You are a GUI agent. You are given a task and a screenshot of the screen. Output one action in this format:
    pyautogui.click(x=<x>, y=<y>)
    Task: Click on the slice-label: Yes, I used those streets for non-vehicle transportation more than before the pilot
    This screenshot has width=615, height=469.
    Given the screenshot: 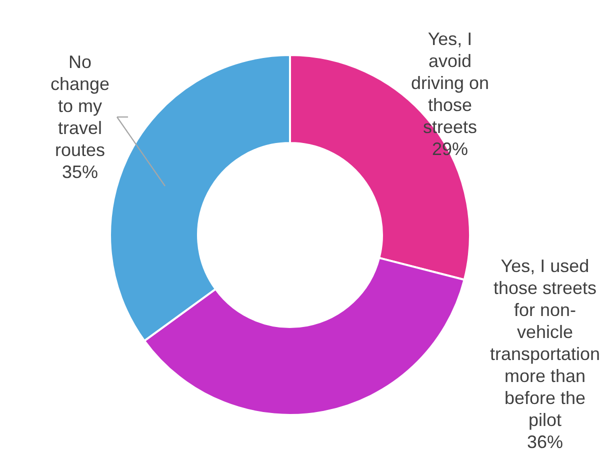 What is the action you would take?
    pyautogui.click(x=545, y=343)
    